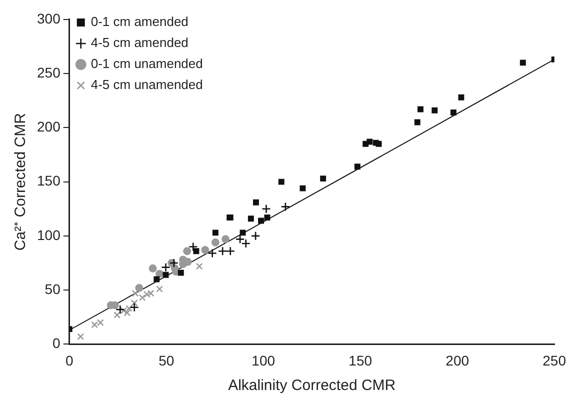  What do you see at coordinates (56, 343) in the screenshot?
I see `y-tick-label: 0` at bounding box center [56, 343].